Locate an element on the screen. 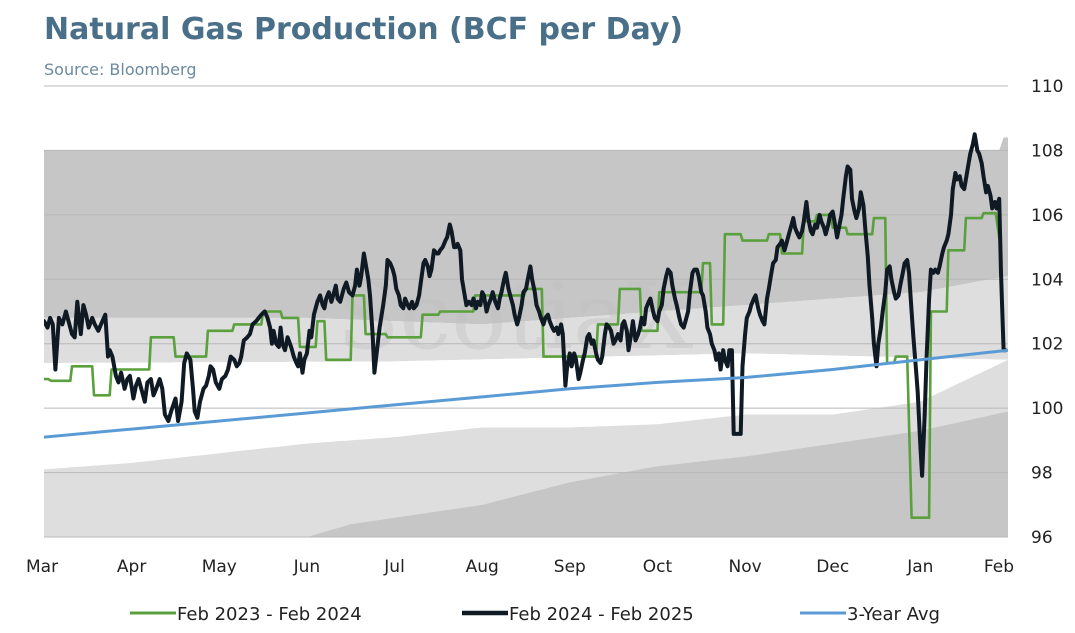 Image resolution: width=1075 pixels, height=633 pixels. x-tick-label: Nov is located at coordinates (744, 567).